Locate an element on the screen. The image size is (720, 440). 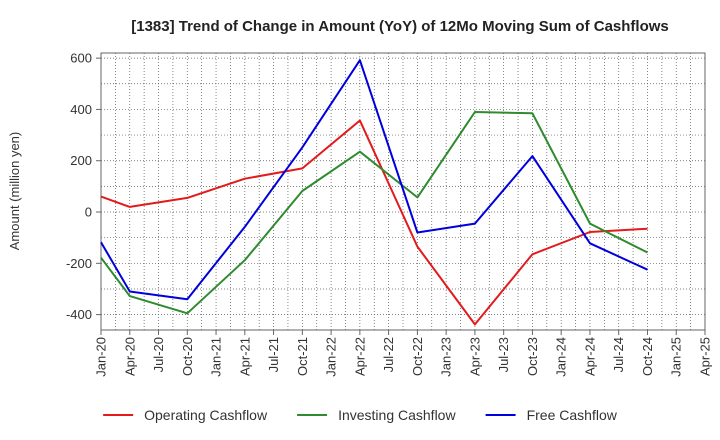
x-tick-label: Apr-21 is located at coordinates (244, 356).